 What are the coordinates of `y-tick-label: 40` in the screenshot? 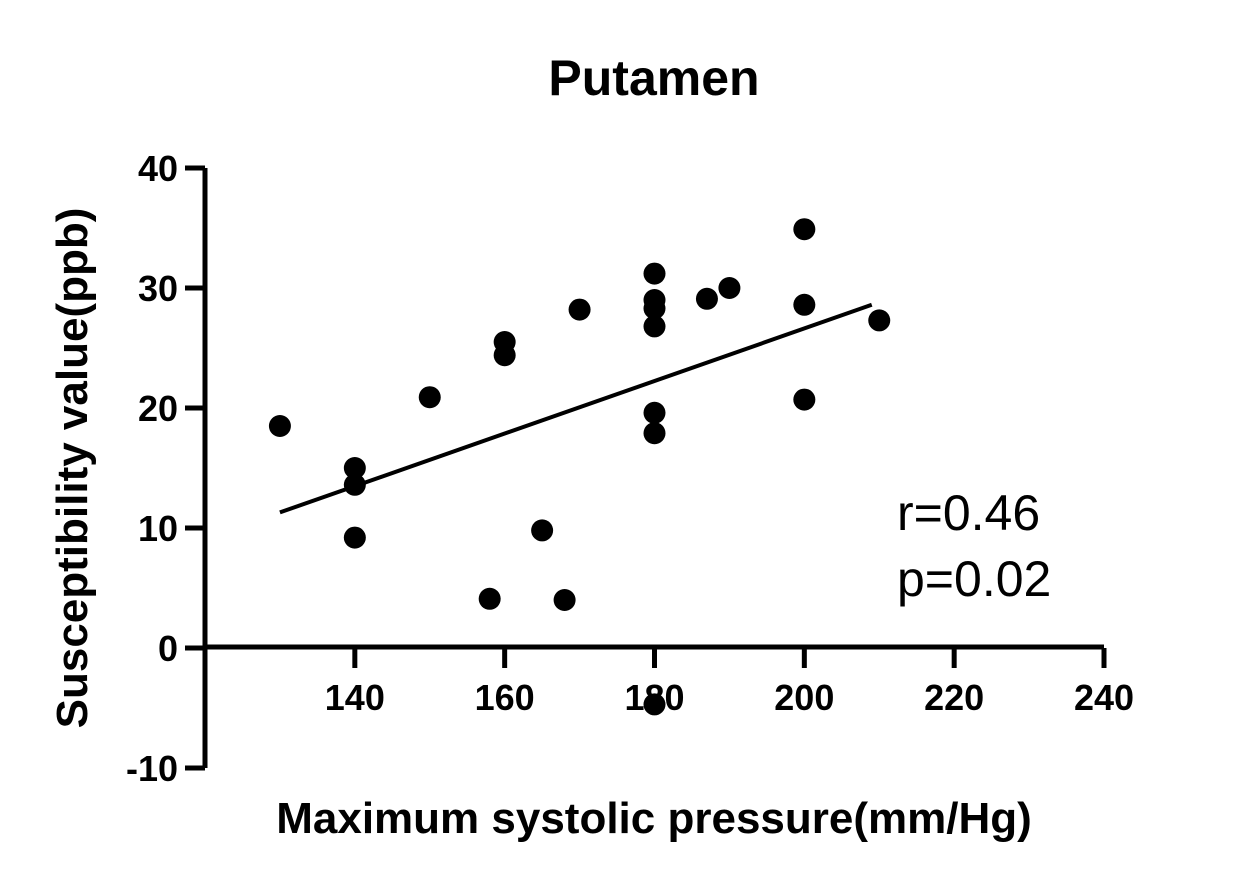 It's located at (158, 168).